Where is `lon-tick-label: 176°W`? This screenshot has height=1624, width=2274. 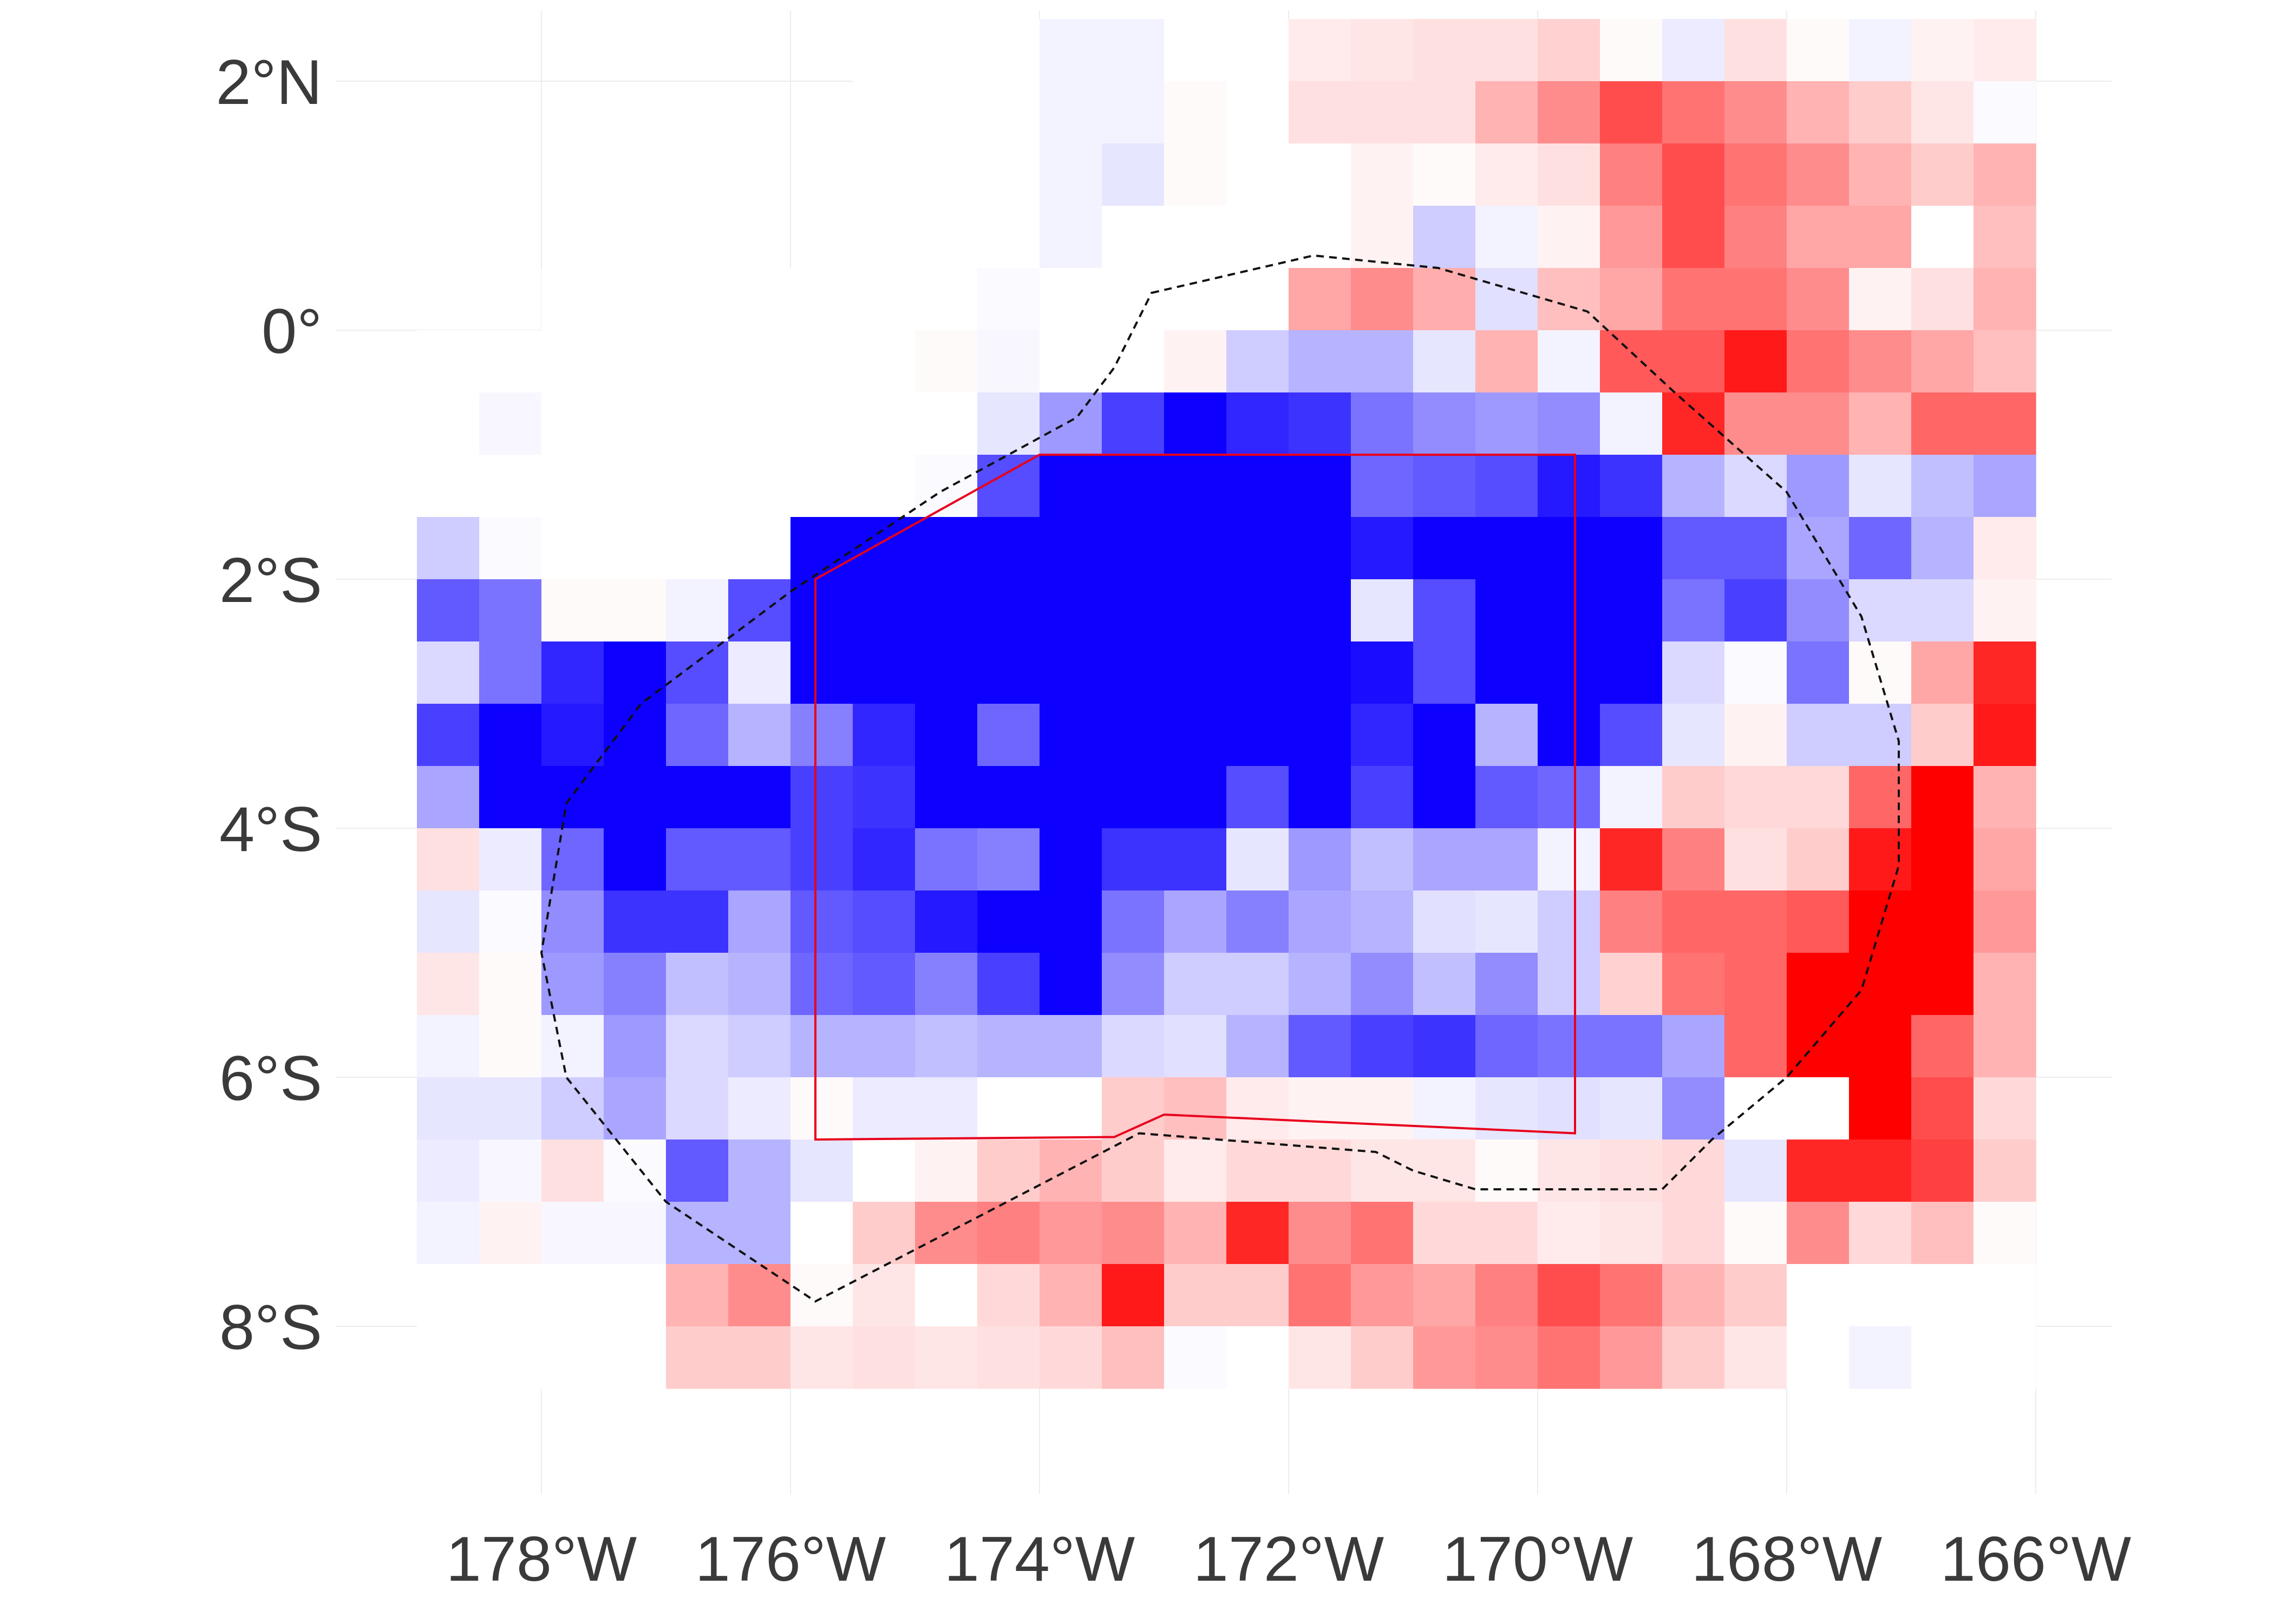
lon-tick-label: 176°W is located at coordinates (791, 1559).